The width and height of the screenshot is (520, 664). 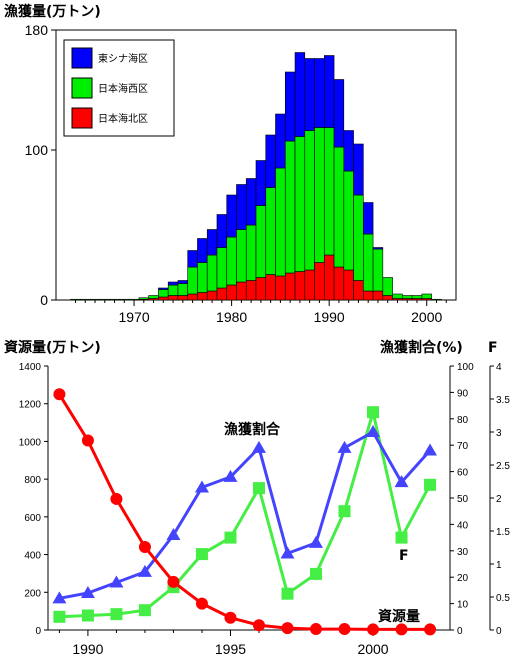 I want to click on catch-chart-title: 漁獲量(万トン), so click(x=52, y=11).